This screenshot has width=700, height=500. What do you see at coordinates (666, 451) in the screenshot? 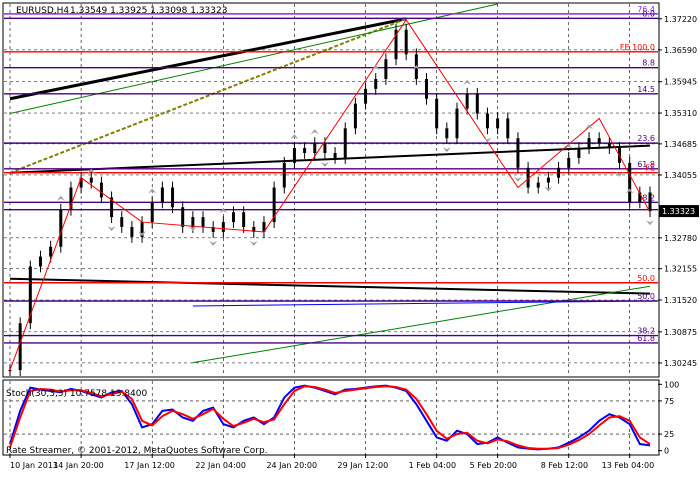
I see `oscillator-tick-label: 0` at bounding box center [666, 451].